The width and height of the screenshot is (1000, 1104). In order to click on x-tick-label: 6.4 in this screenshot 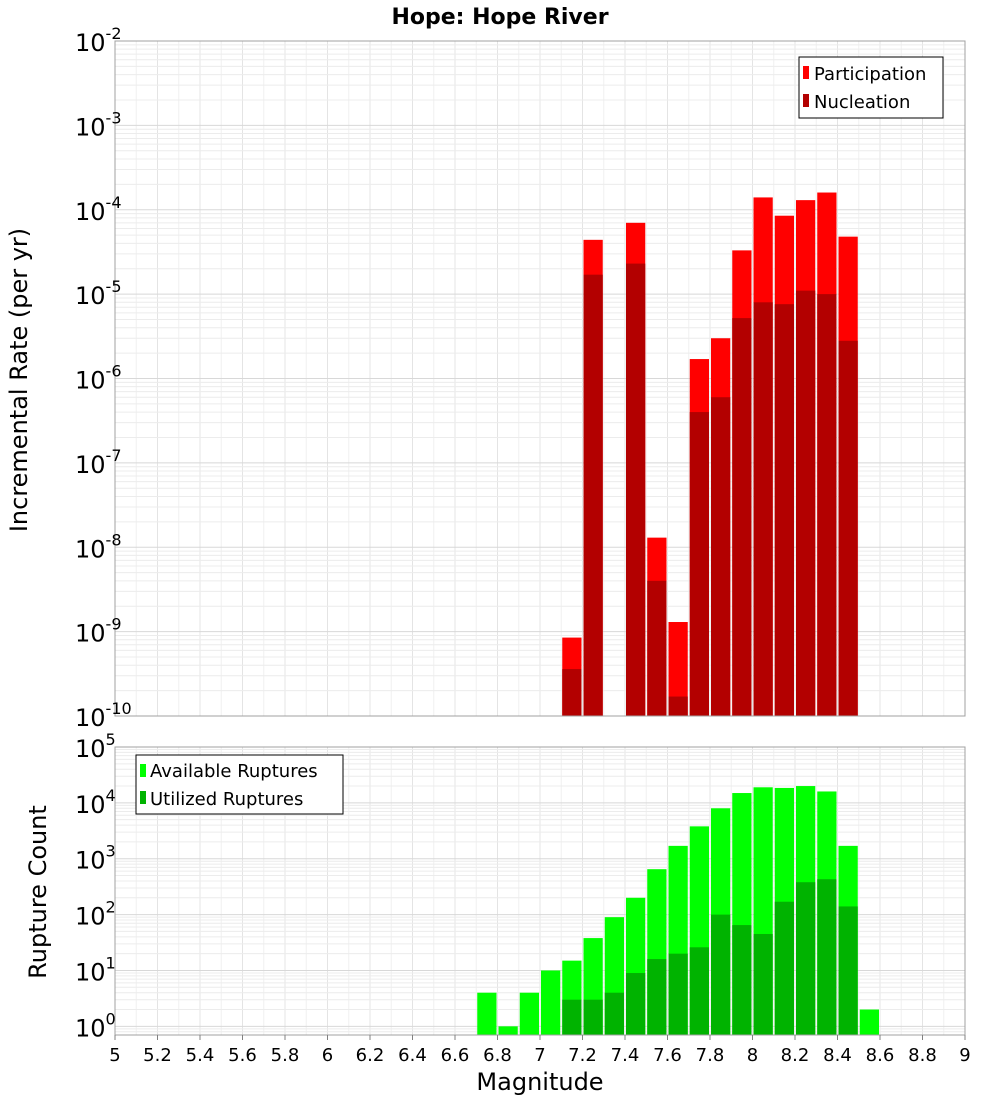, I will do `click(412, 1055)`.